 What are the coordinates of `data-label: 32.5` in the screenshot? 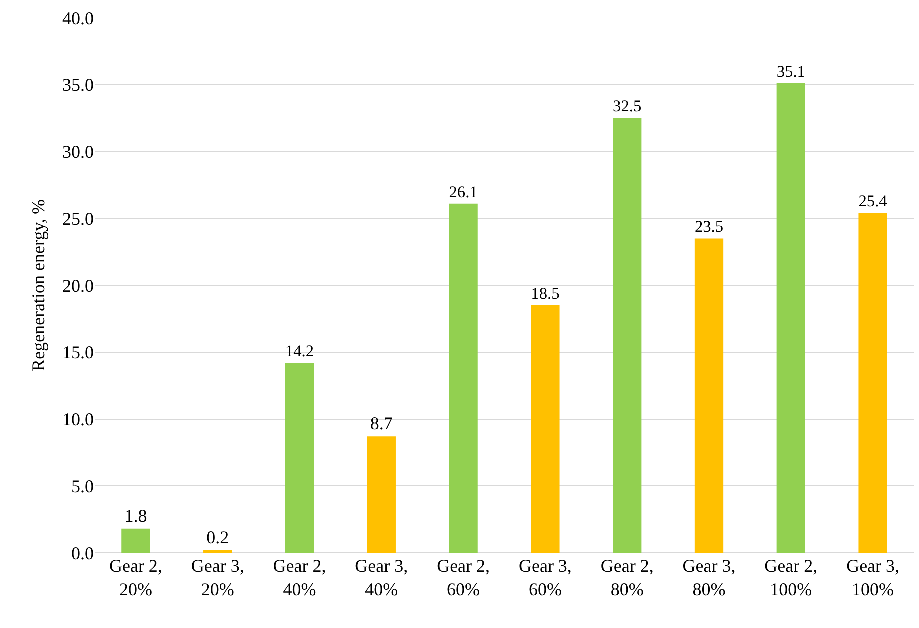 It's located at (627, 106).